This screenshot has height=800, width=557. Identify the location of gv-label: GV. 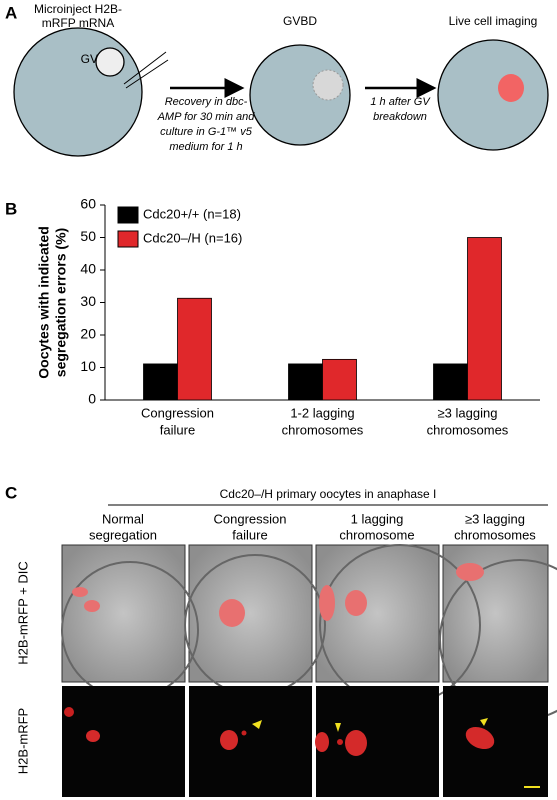
(89, 59).